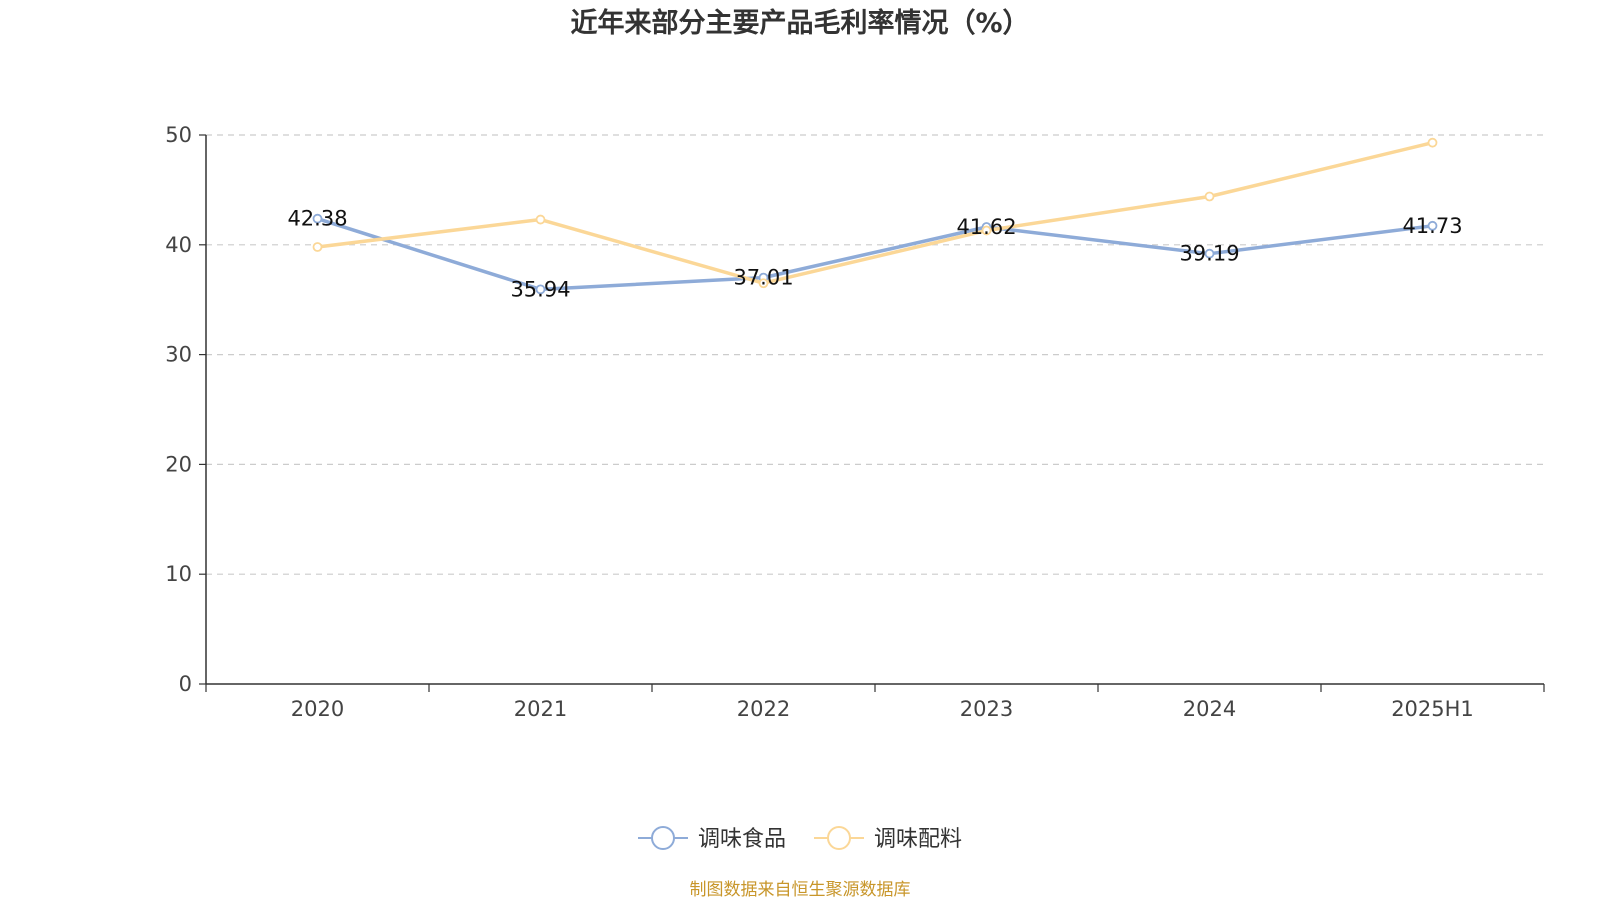 This screenshot has width=1600, height=904. I want to click on series-lines, so click(875, 216).